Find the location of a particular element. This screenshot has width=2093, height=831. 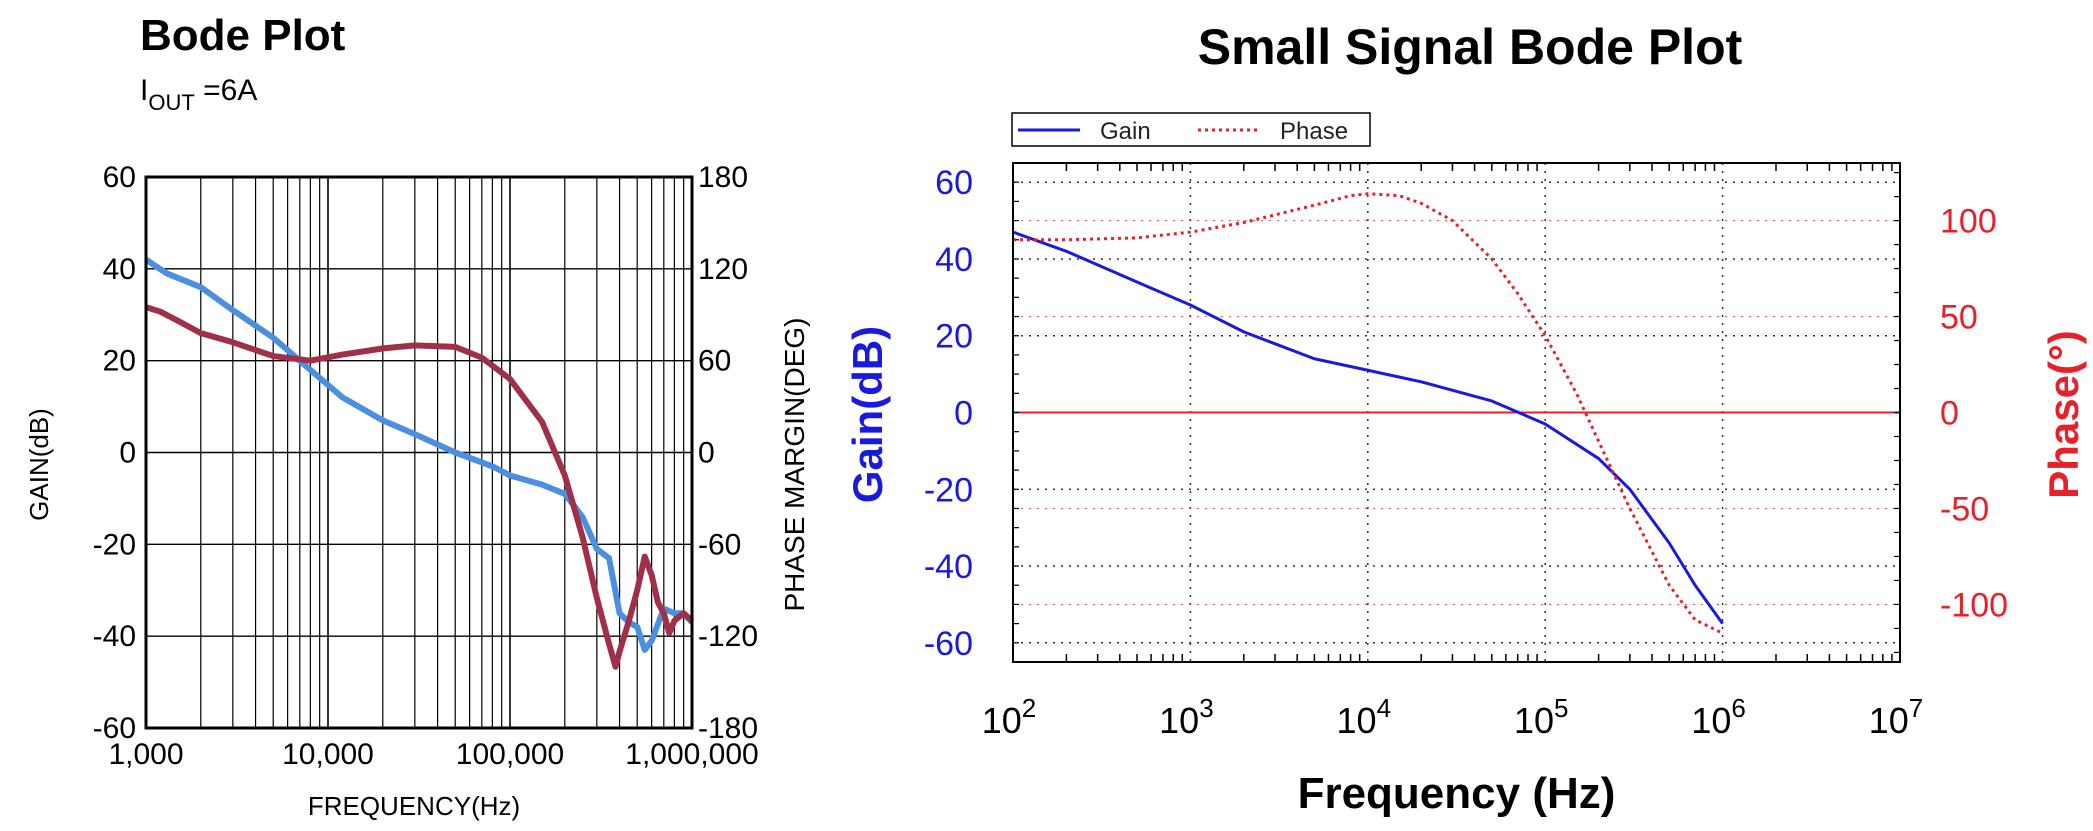

left-chart-subtitle: IOUT =6A is located at coordinates (198, 94).